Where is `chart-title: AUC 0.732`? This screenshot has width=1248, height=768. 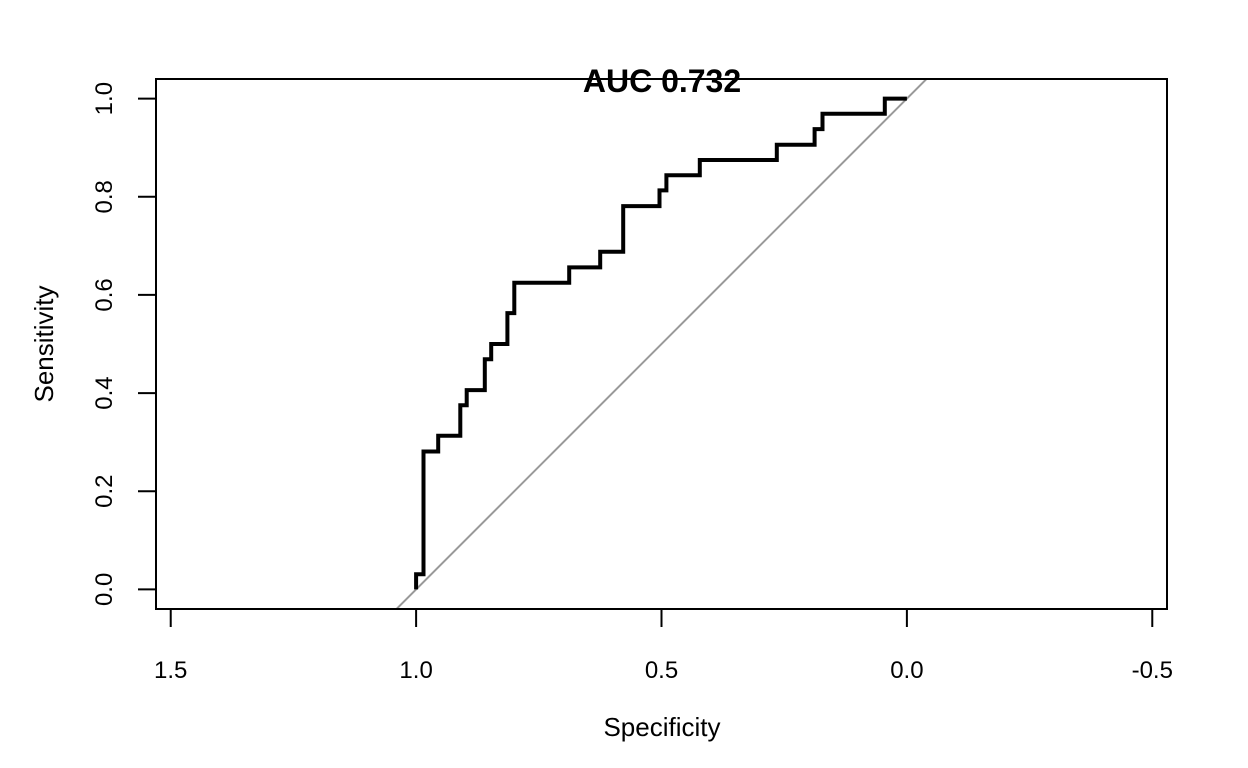 chart-title: AUC 0.732 is located at coordinates (662, 81).